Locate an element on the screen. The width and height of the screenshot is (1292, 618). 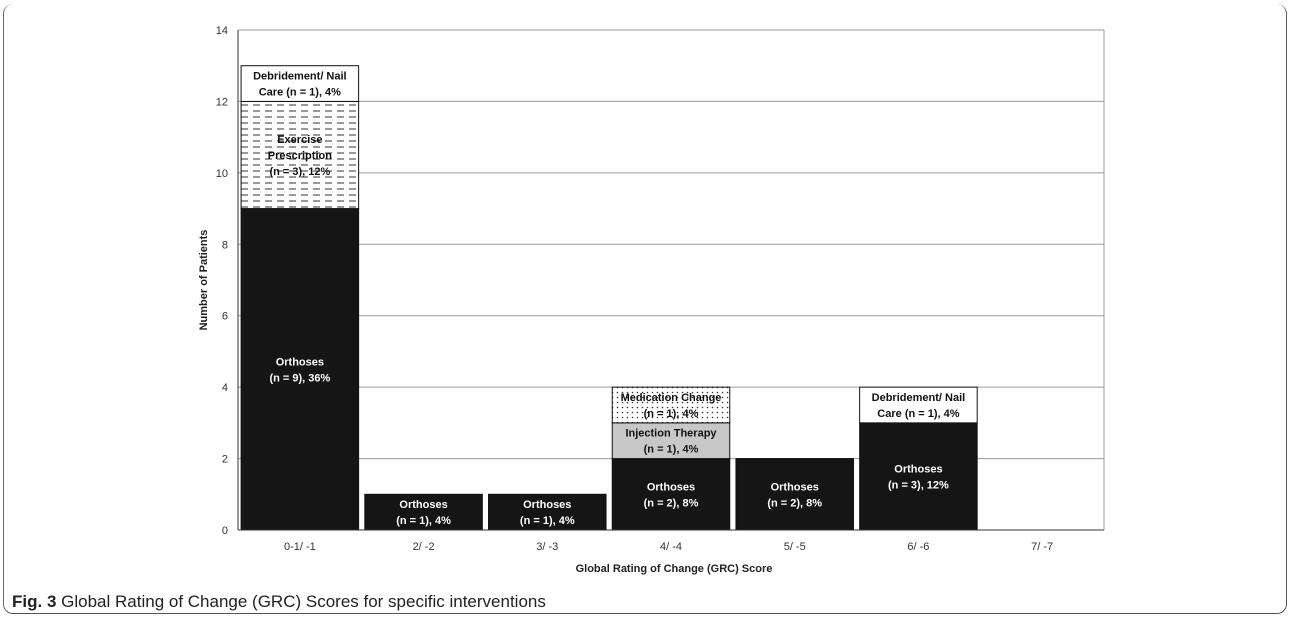
y-tick-label: 0 is located at coordinates (225, 531).